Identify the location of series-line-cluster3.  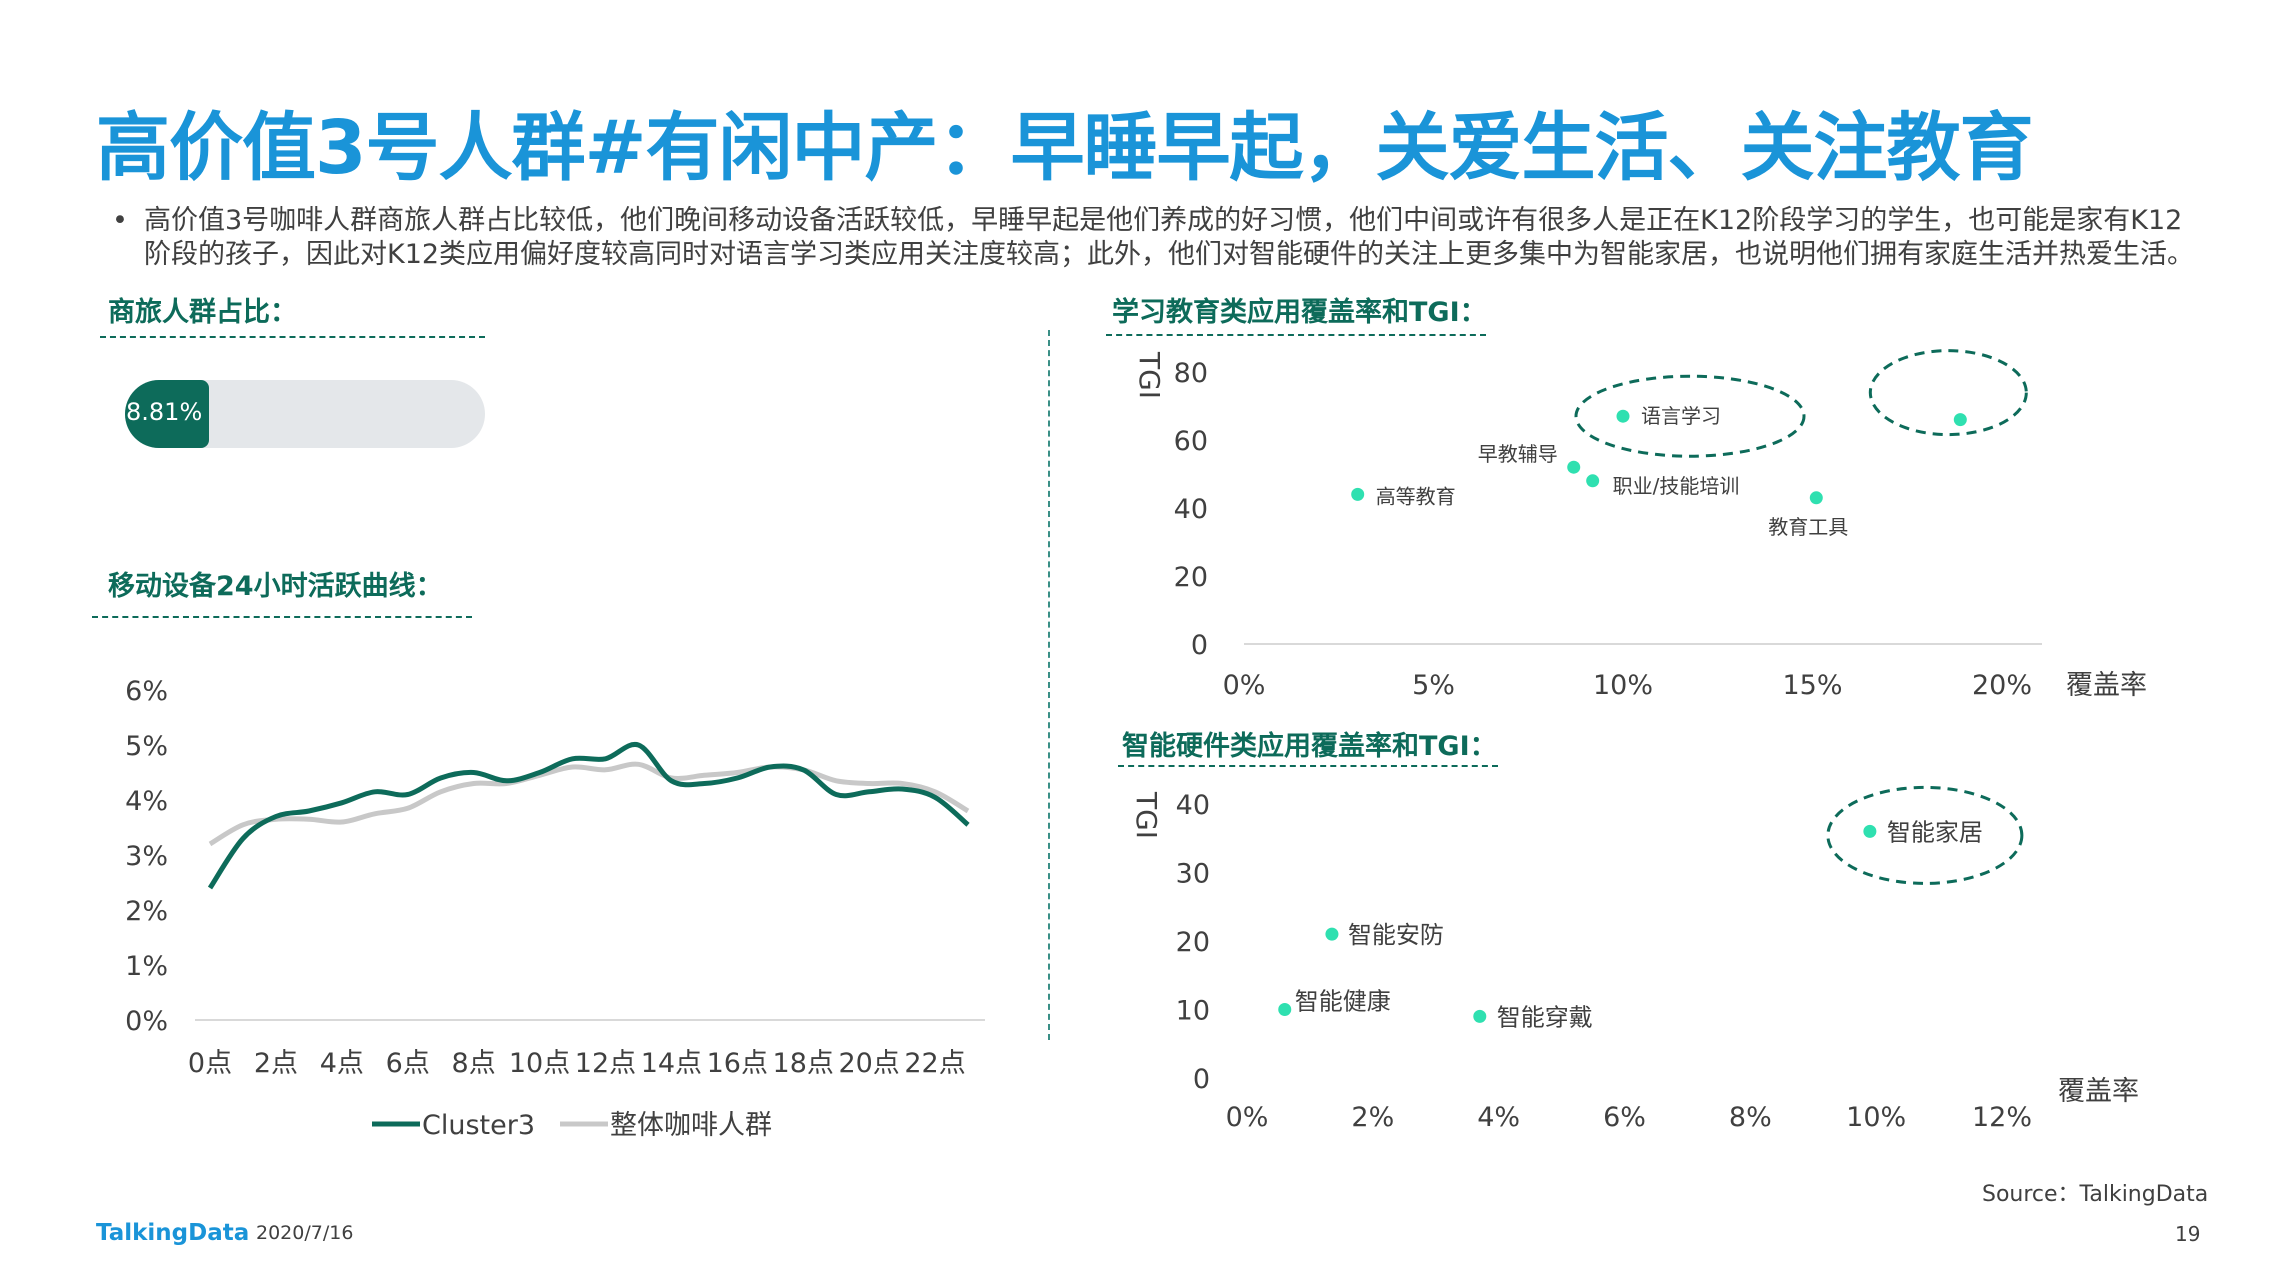
(588, 815).